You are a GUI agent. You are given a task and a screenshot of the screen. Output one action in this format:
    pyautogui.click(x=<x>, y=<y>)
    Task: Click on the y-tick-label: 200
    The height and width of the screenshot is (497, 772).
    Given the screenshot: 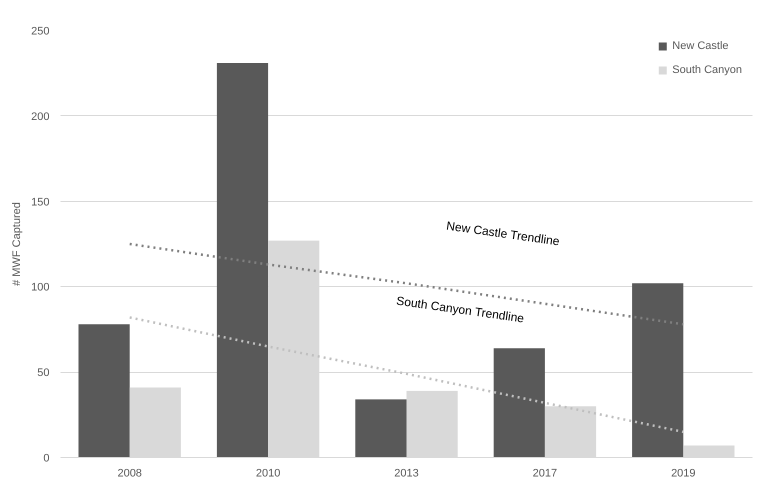 What is the action you would take?
    pyautogui.click(x=40, y=116)
    